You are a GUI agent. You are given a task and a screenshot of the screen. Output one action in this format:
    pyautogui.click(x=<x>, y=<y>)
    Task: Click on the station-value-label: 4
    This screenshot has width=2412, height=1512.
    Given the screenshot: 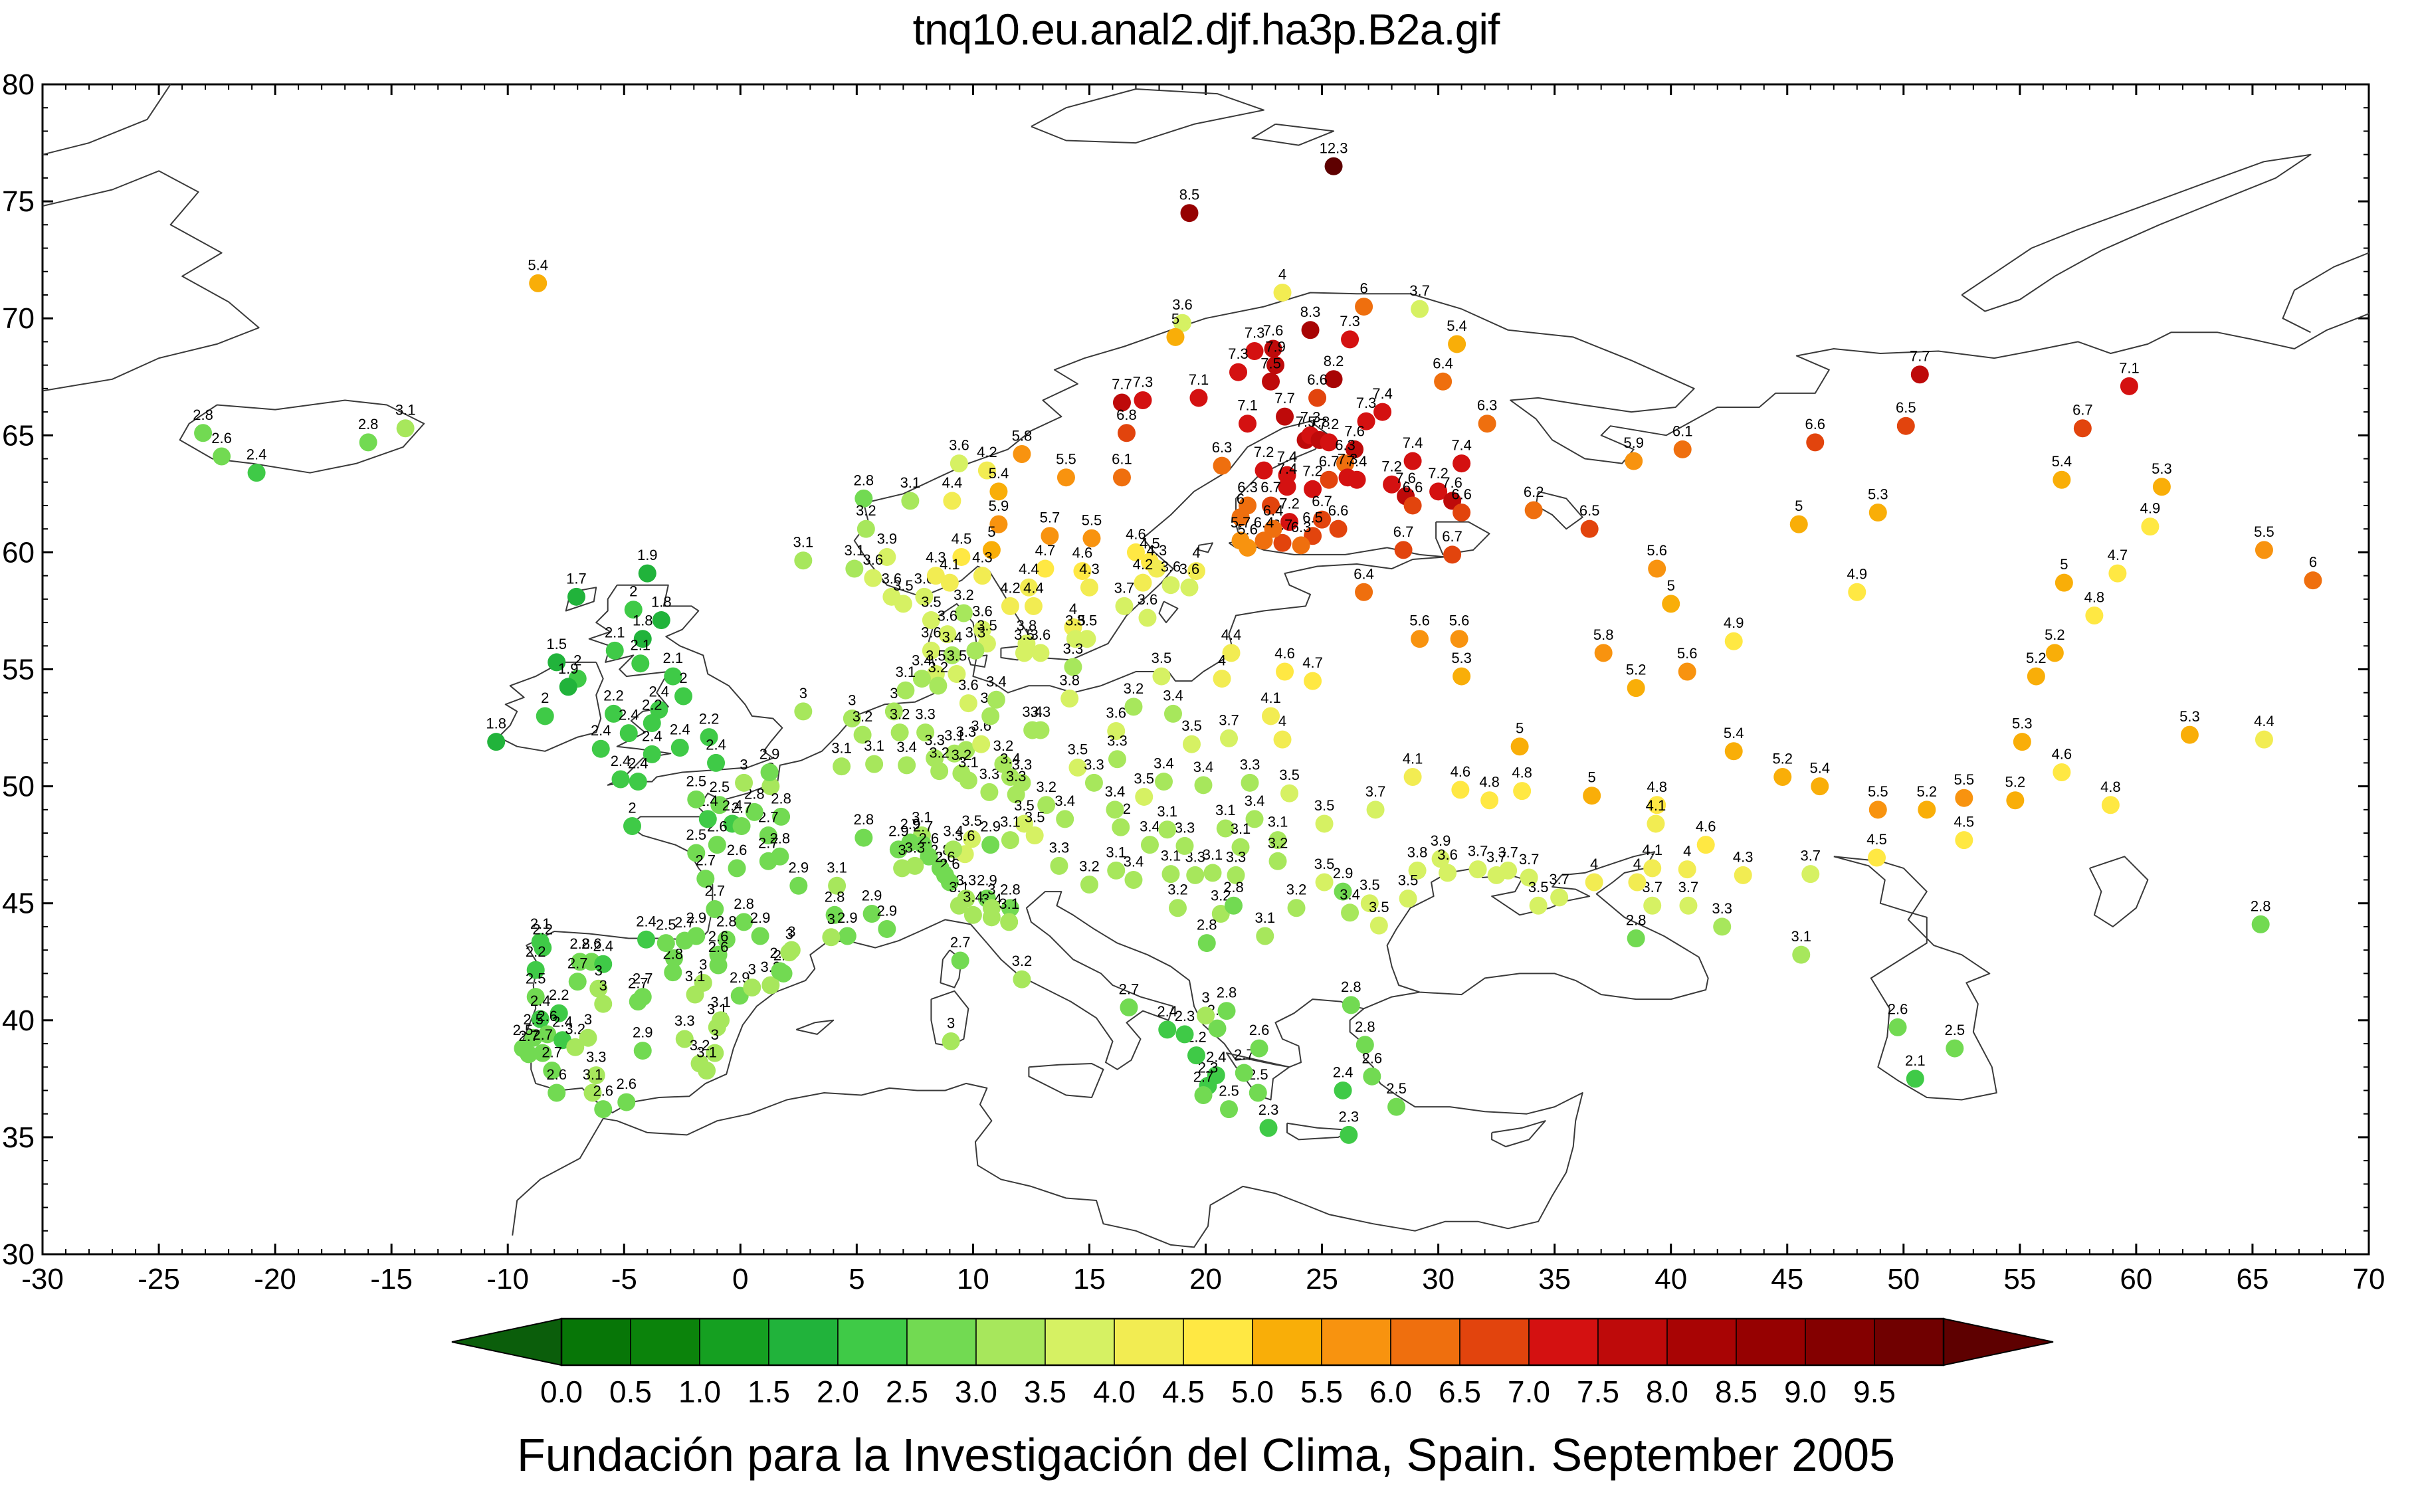 What is the action you would take?
    pyautogui.click(x=1196, y=553)
    